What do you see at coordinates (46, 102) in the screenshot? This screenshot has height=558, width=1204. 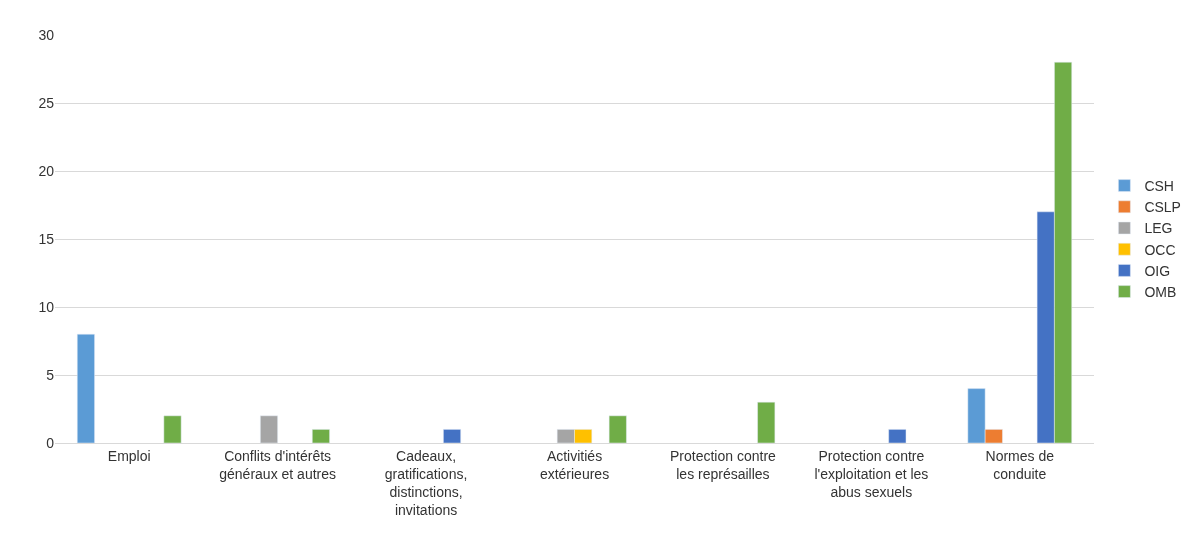 I see `y-tick-label: 25` at bounding box center [46, 102].